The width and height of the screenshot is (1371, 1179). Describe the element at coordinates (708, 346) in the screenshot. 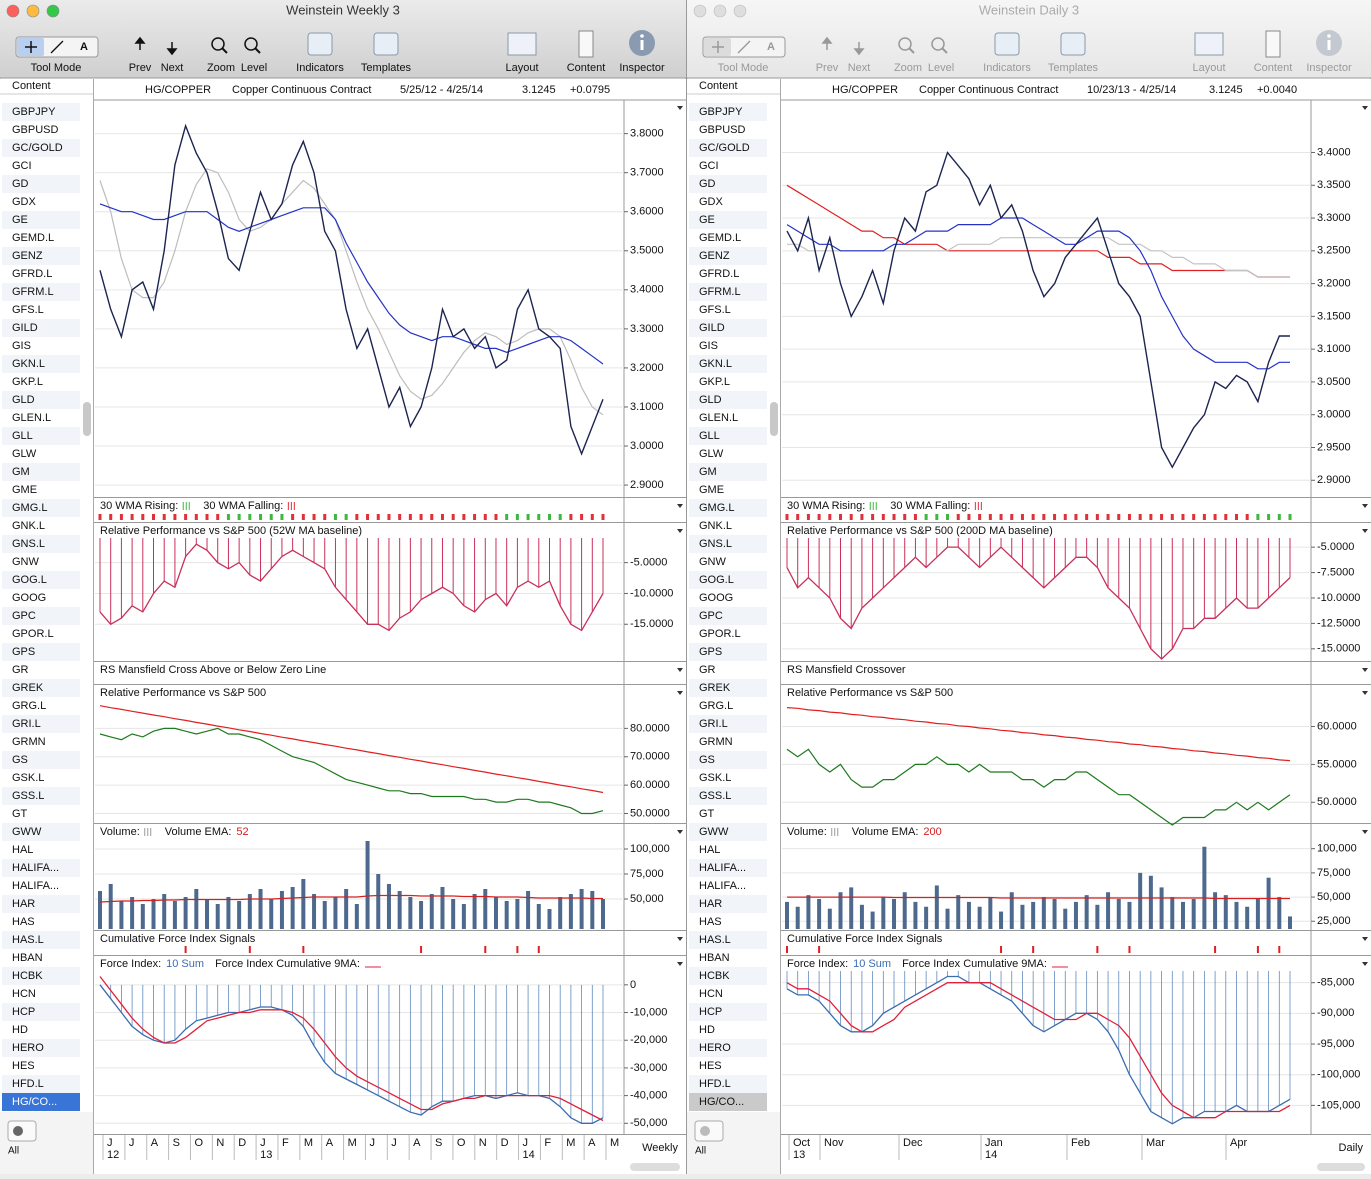

I see `sidebar-item: GIS` at that location.